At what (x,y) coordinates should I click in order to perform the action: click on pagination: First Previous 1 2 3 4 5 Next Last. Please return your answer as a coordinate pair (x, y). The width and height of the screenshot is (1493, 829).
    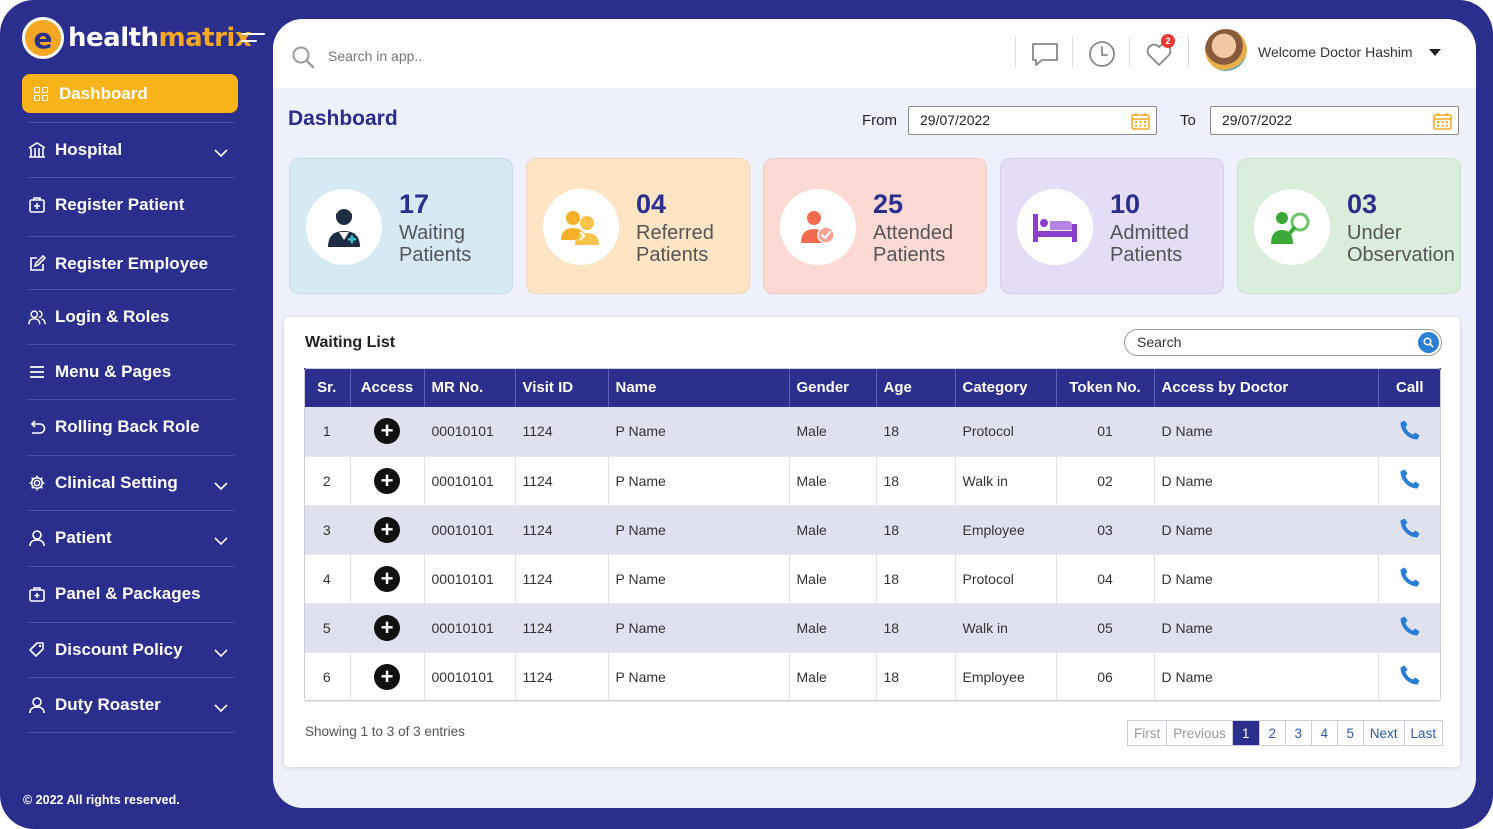
    Looking at the image, I should click on (1285, 733).